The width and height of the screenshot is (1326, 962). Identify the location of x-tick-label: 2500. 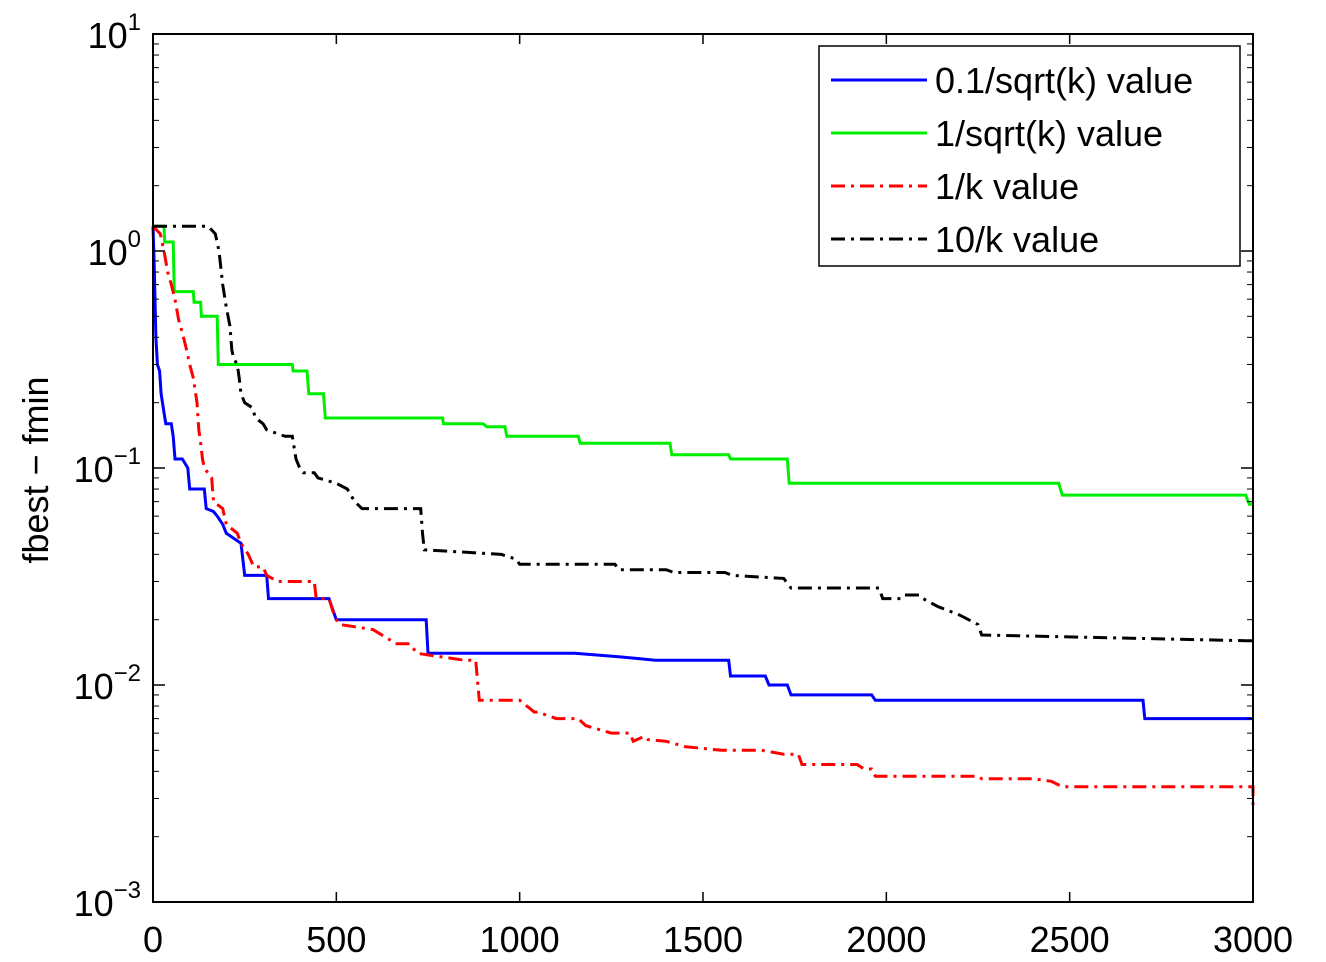
(1070, 939).